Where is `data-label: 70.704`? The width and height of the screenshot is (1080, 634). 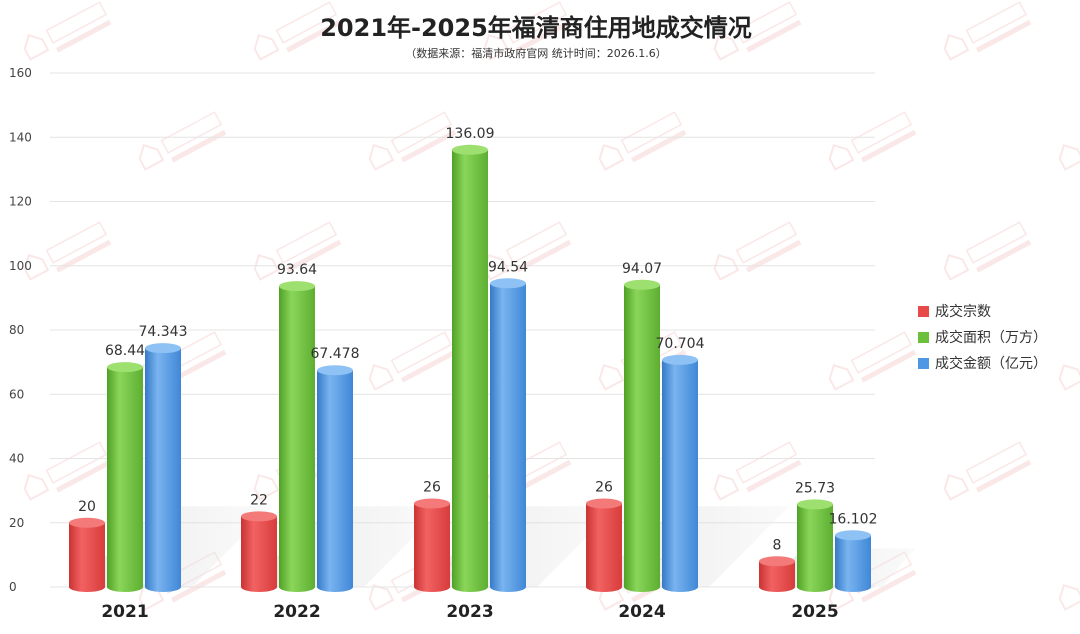 data-label: 70.704 is located at coordinates (680, 344).